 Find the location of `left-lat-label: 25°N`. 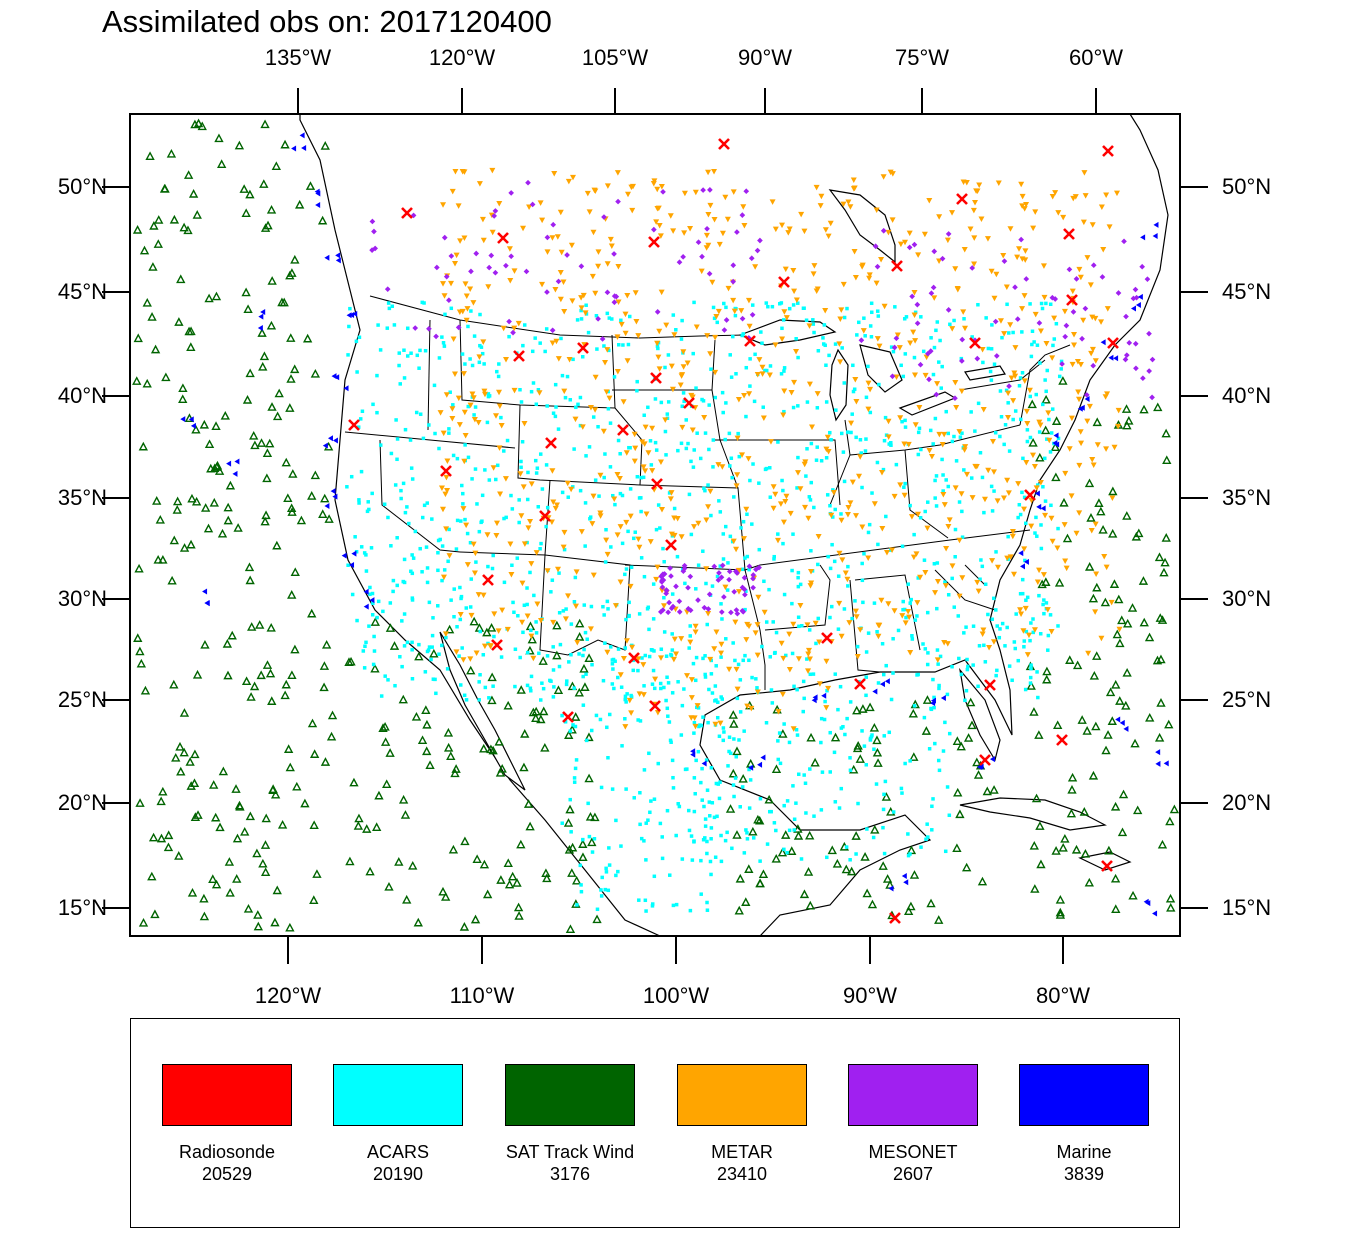

left-lat-label: 25°N is located at coordinates (82, 699).